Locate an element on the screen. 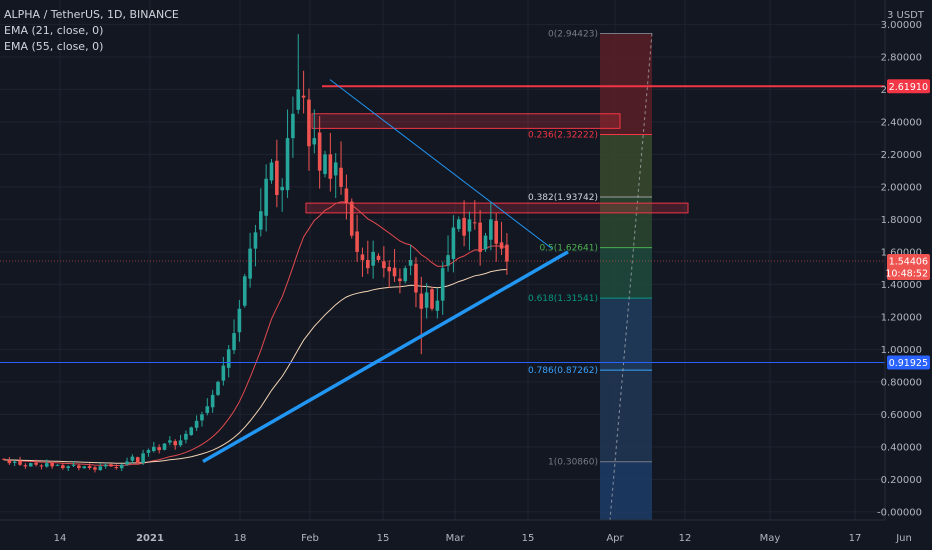  resistance-price-badge-bg is located at coordinates (908, 86).